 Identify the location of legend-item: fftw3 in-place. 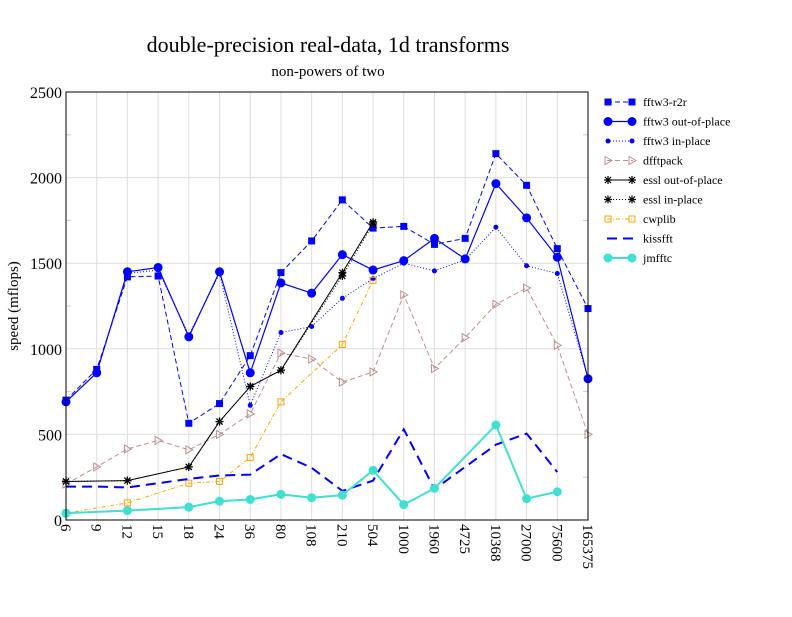
(657, 141).